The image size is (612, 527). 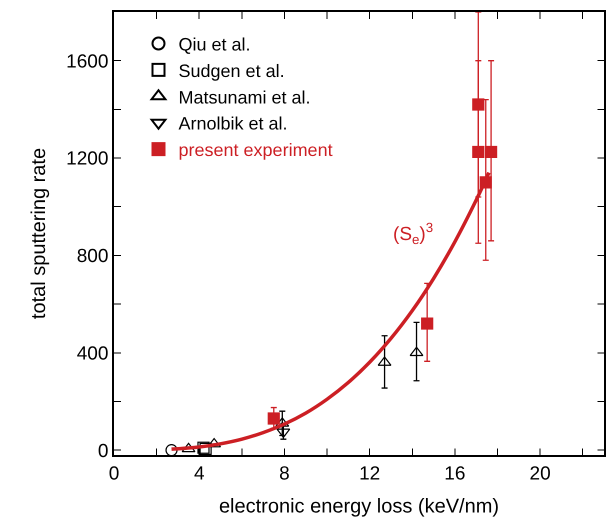 I want to click on y-tick-label: 0, so click(x=103, y=451).